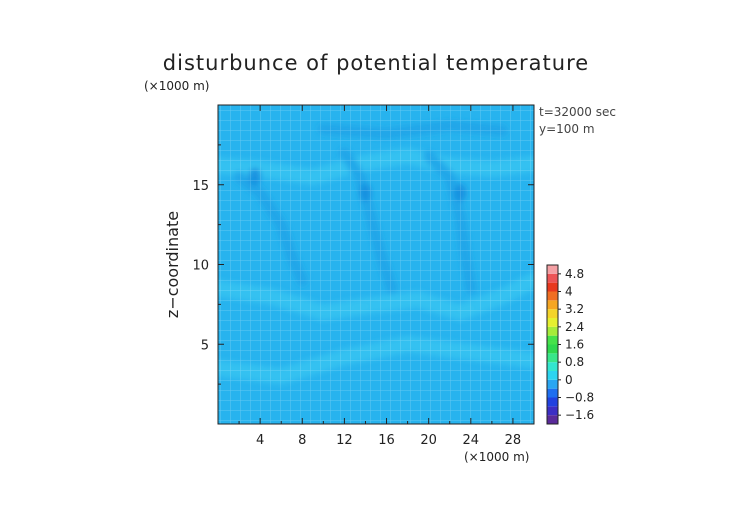  Describe the element at coordinates (574, 274) in the screenshot. I see `colorbar-label: 4.8` at that location.